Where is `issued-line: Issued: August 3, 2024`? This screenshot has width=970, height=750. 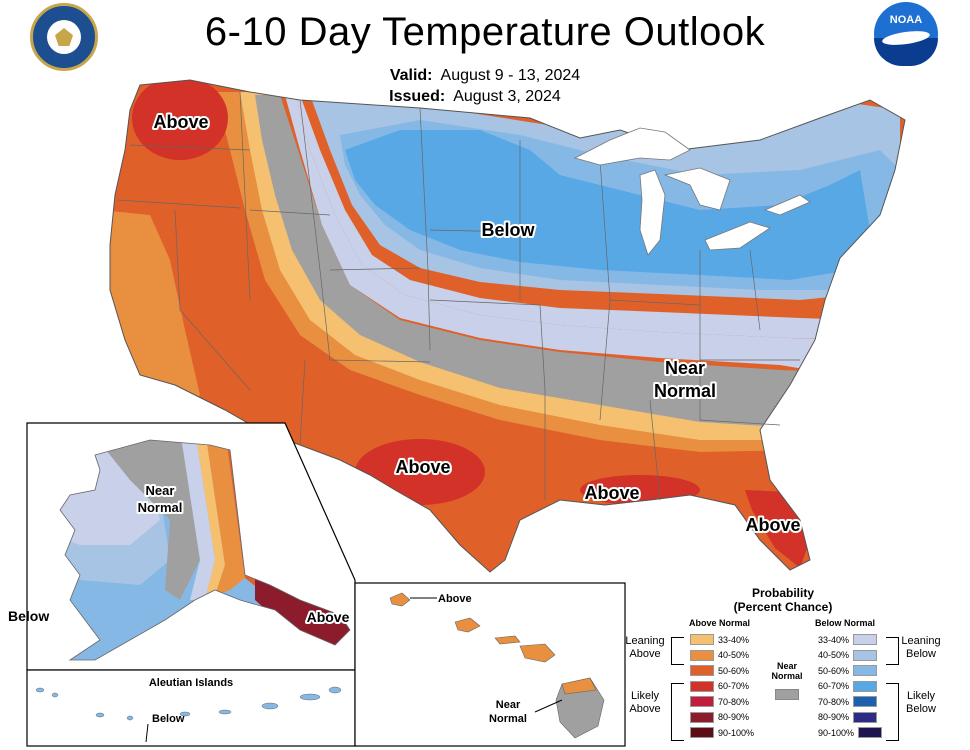 issued-line: Issued: August 3, 2024 is located at coordinates (480, 97).